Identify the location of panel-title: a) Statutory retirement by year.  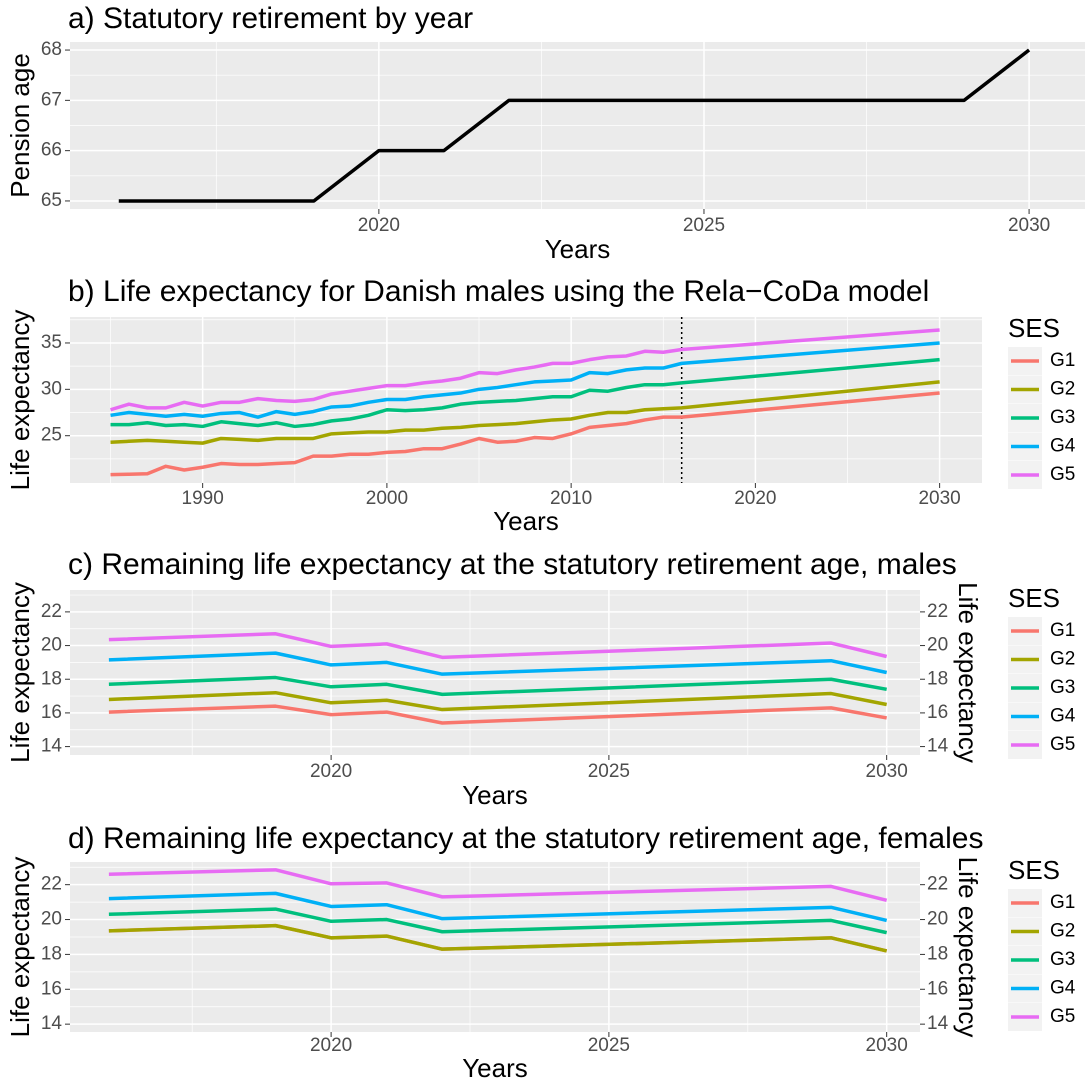
(270, 18).